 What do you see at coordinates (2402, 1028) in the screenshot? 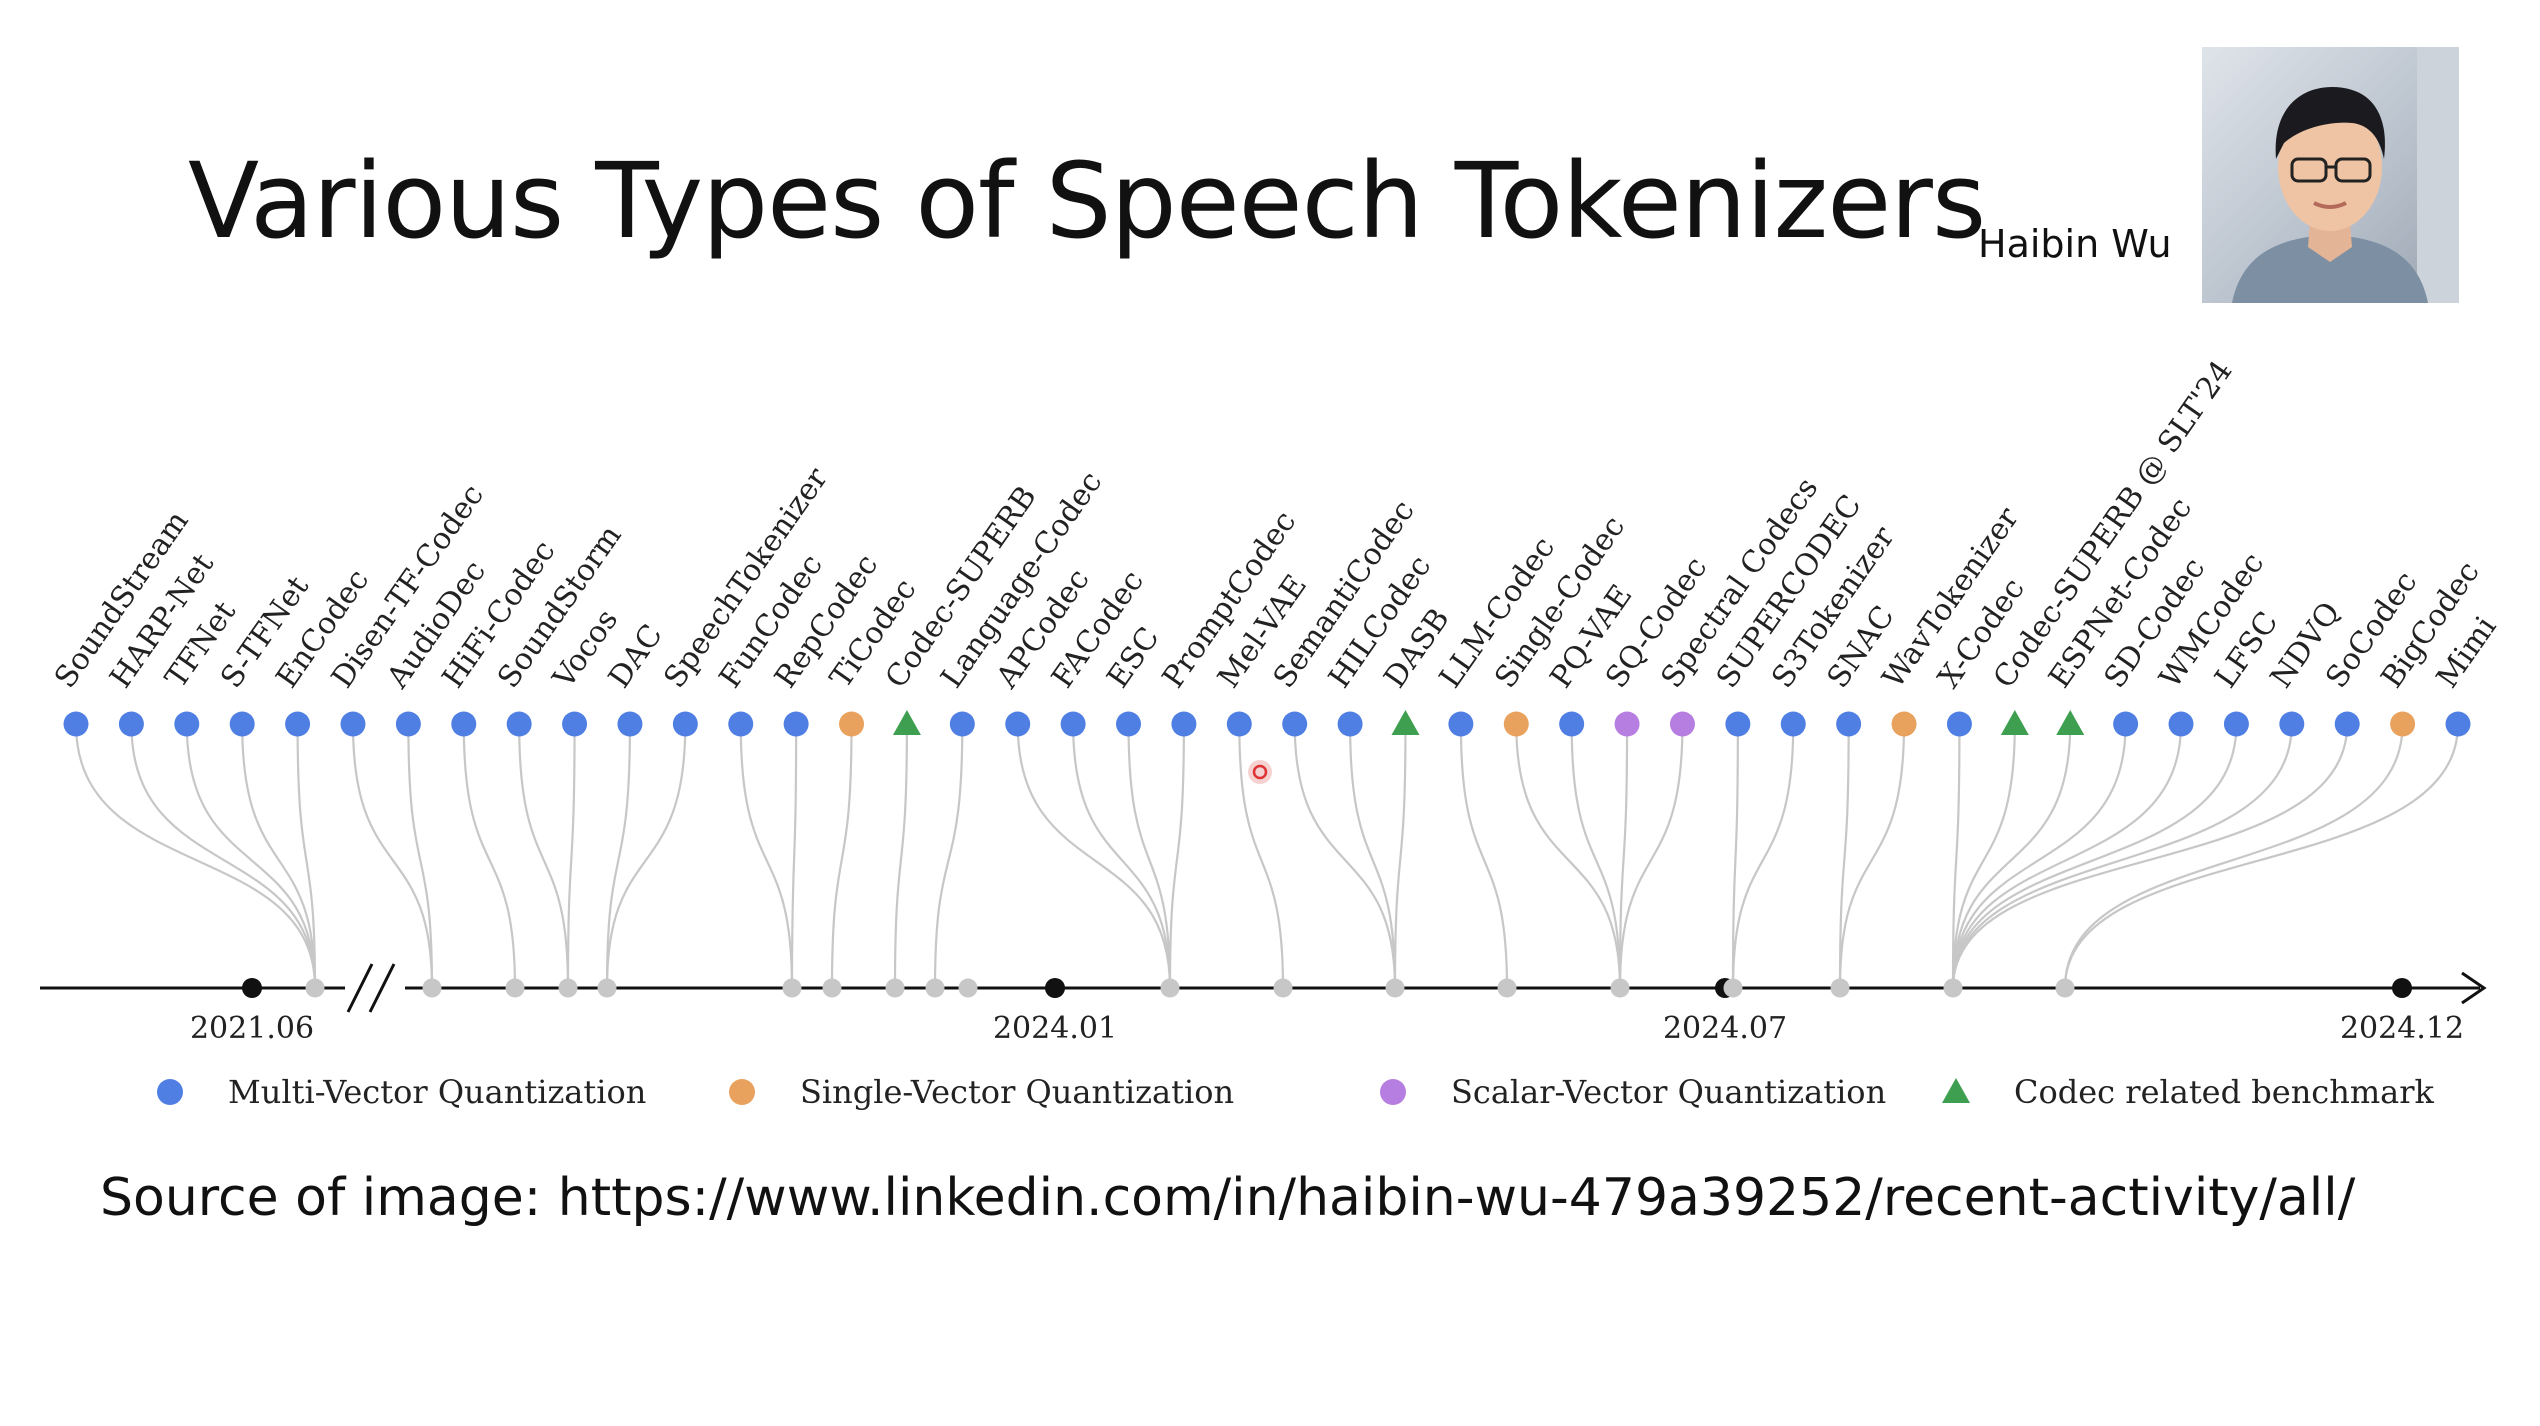
I see `date-label: 2024.12` at bounding box center [2402, 1028].